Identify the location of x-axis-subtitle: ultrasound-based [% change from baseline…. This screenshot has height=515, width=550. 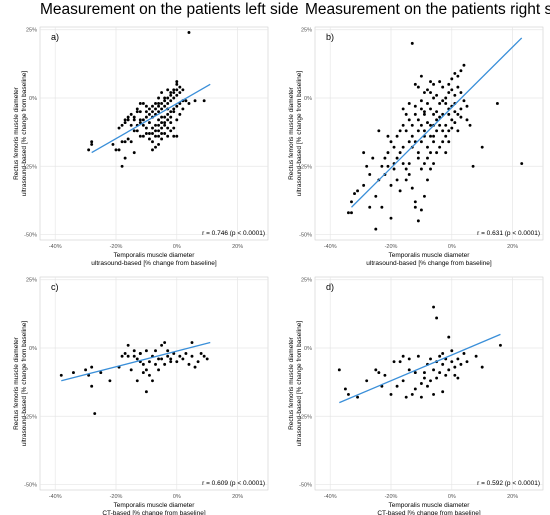
(154, 263).